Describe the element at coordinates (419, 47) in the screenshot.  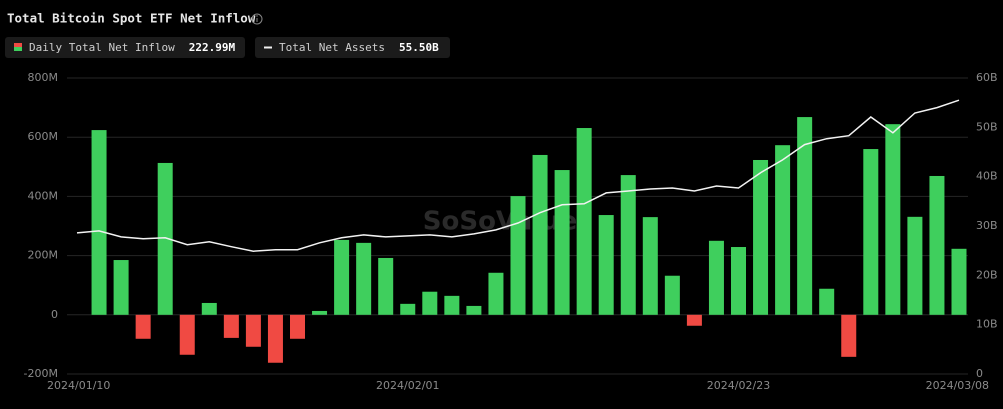
I see `legend-value: 55.50B` at that location.